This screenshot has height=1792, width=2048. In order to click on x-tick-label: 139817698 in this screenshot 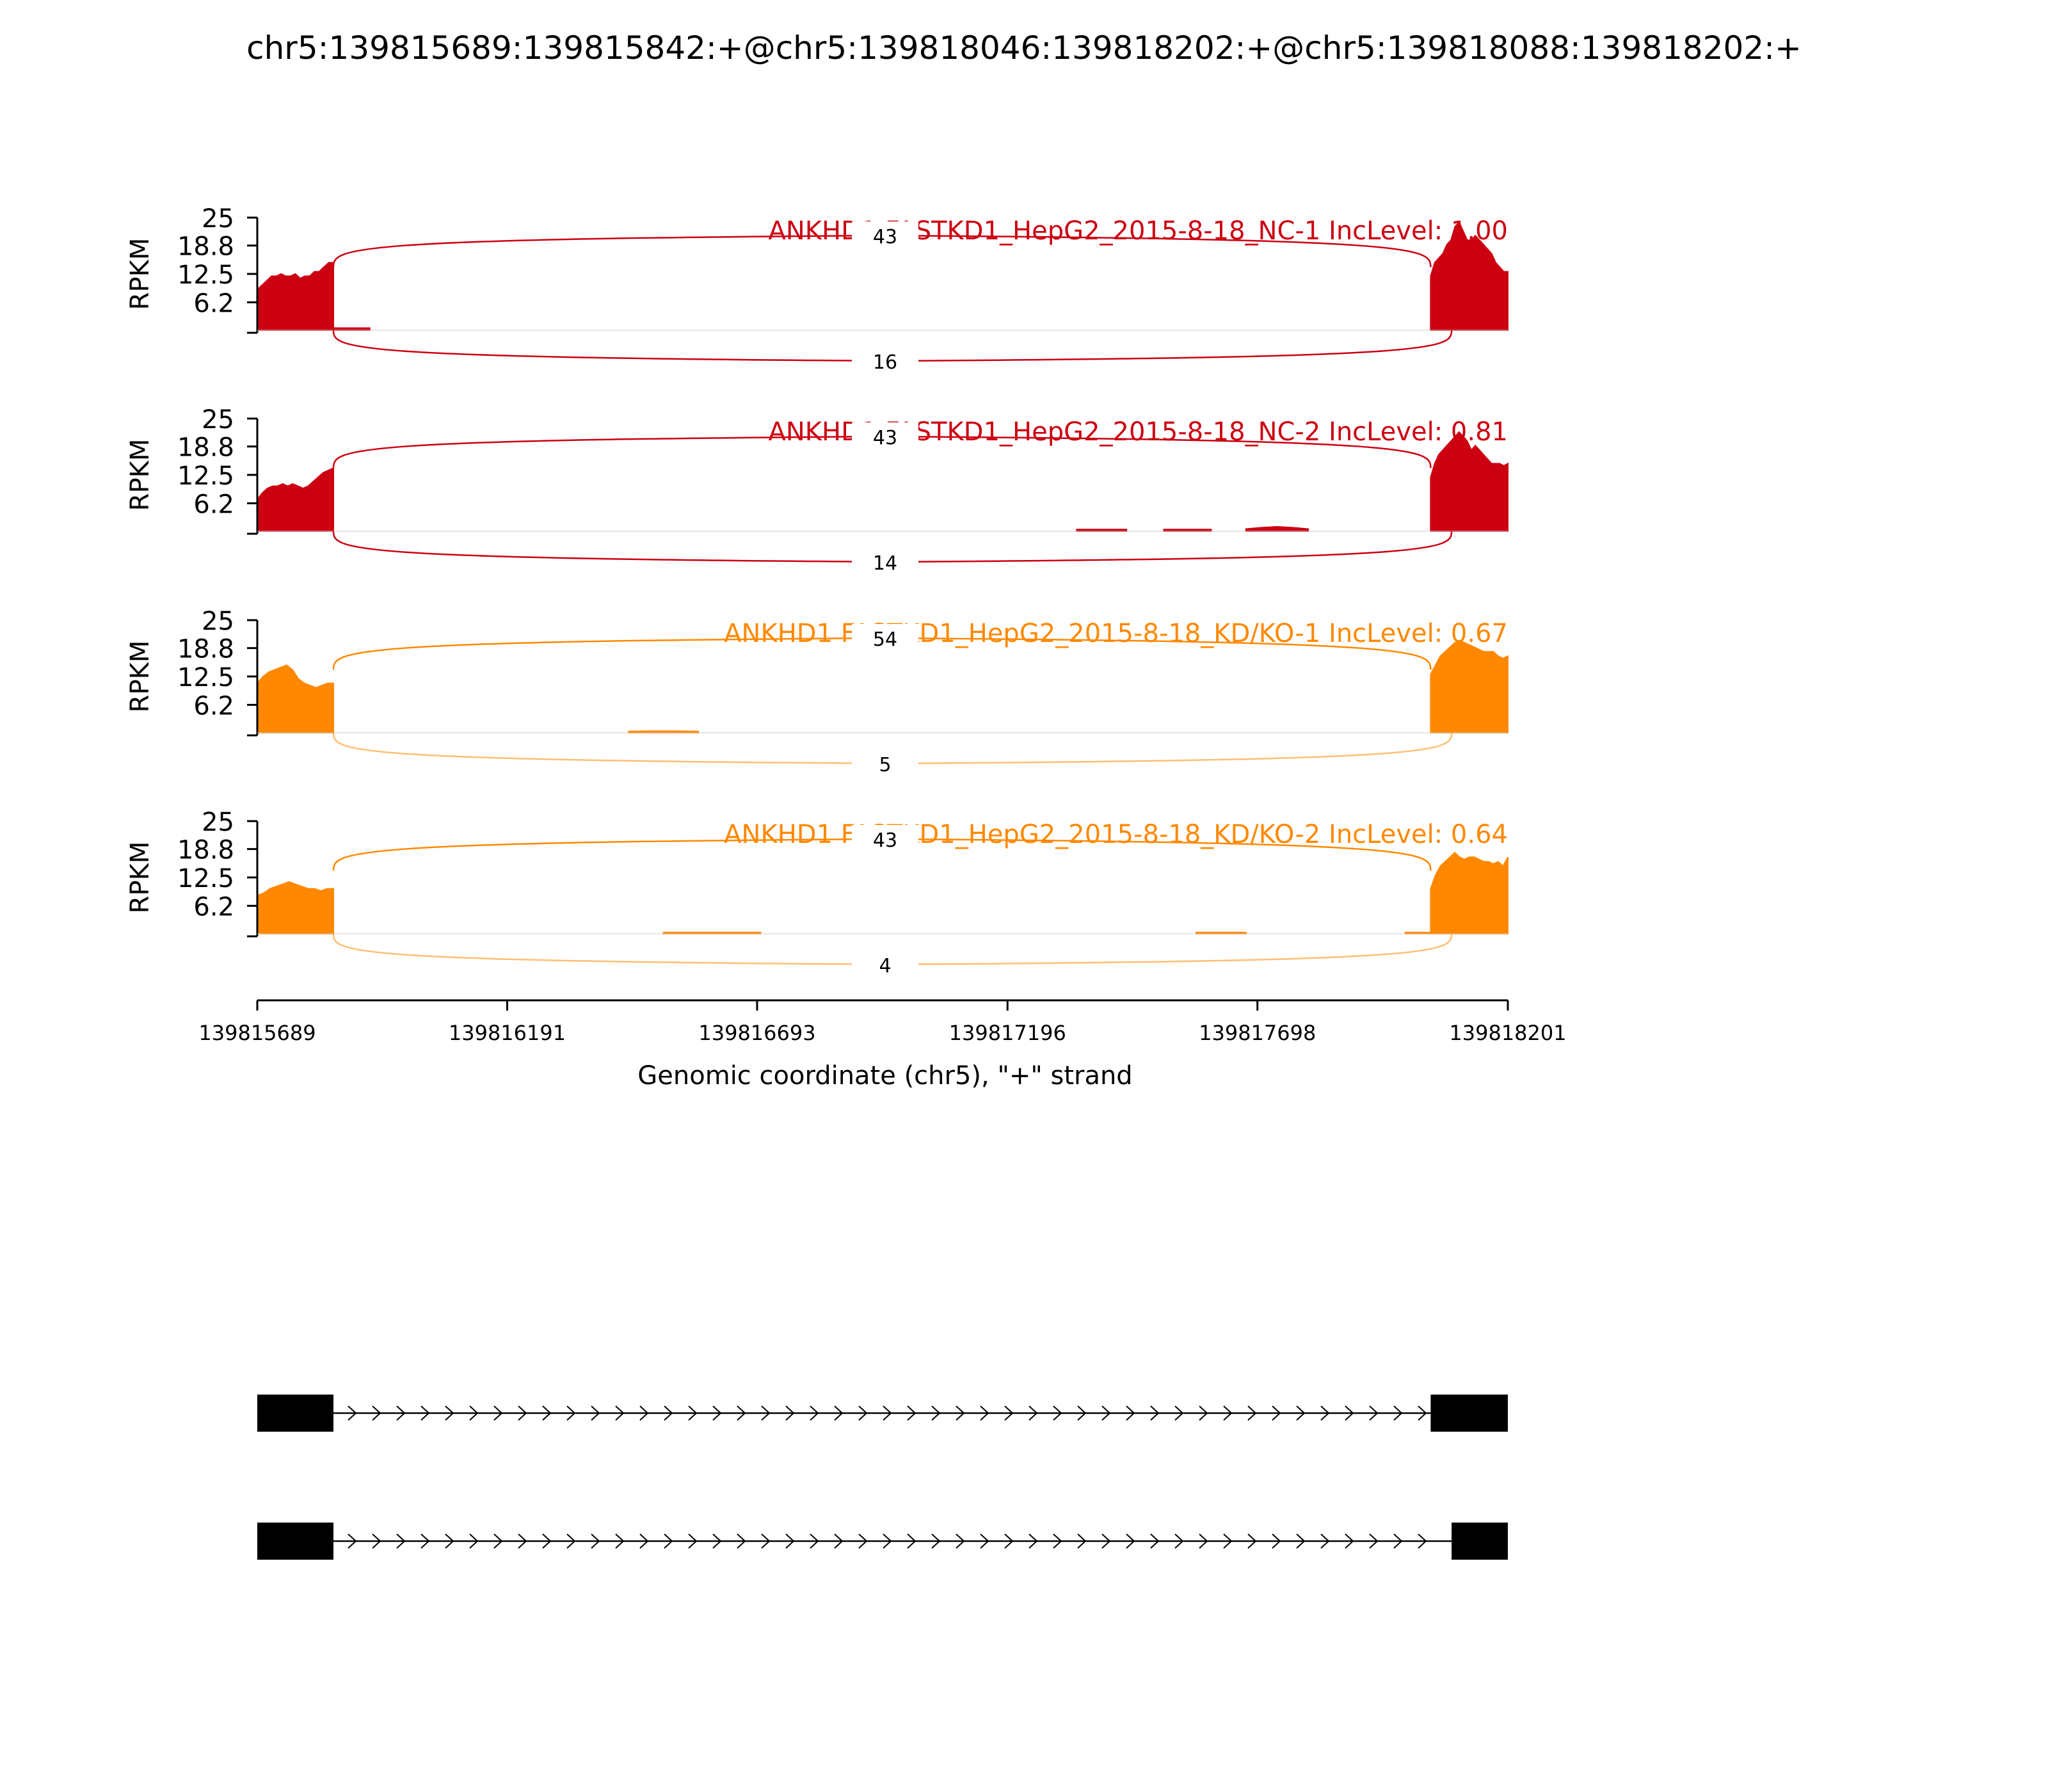, I will do `click(1257, 1033)`.